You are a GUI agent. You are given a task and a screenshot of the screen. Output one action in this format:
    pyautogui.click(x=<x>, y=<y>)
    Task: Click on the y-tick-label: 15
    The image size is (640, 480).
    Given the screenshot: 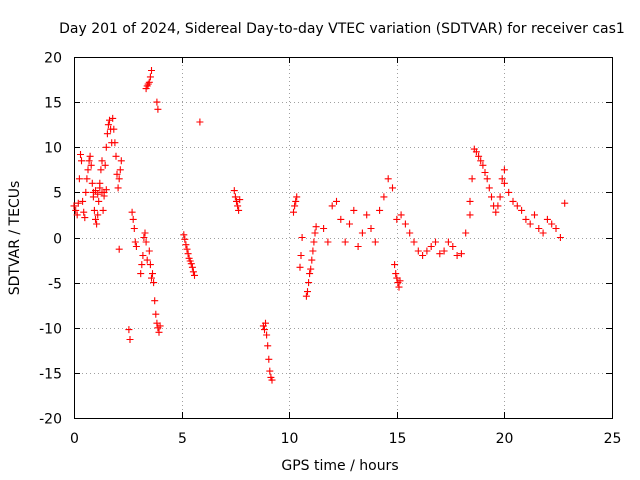 What is the action you would take?
    pyautogui.click(x=53, y=104)
    